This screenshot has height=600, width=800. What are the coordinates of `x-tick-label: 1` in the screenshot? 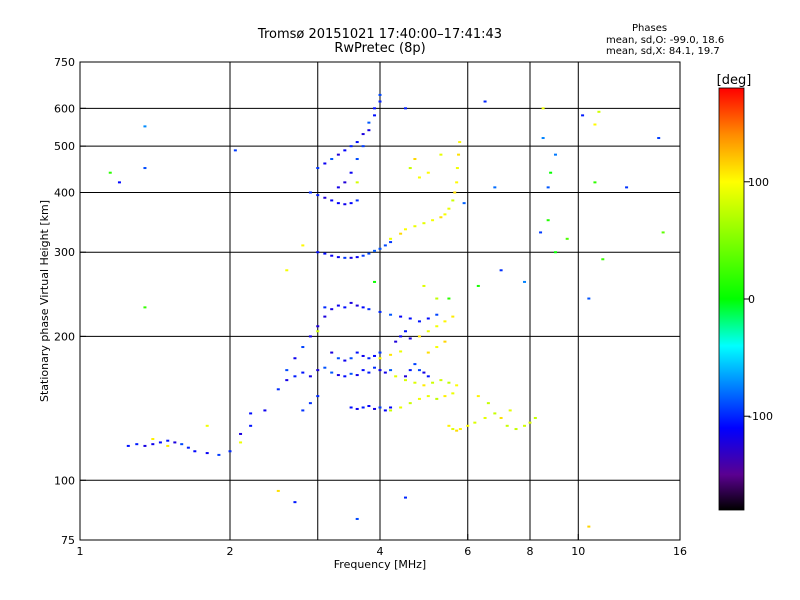 It's located at (80, 551).